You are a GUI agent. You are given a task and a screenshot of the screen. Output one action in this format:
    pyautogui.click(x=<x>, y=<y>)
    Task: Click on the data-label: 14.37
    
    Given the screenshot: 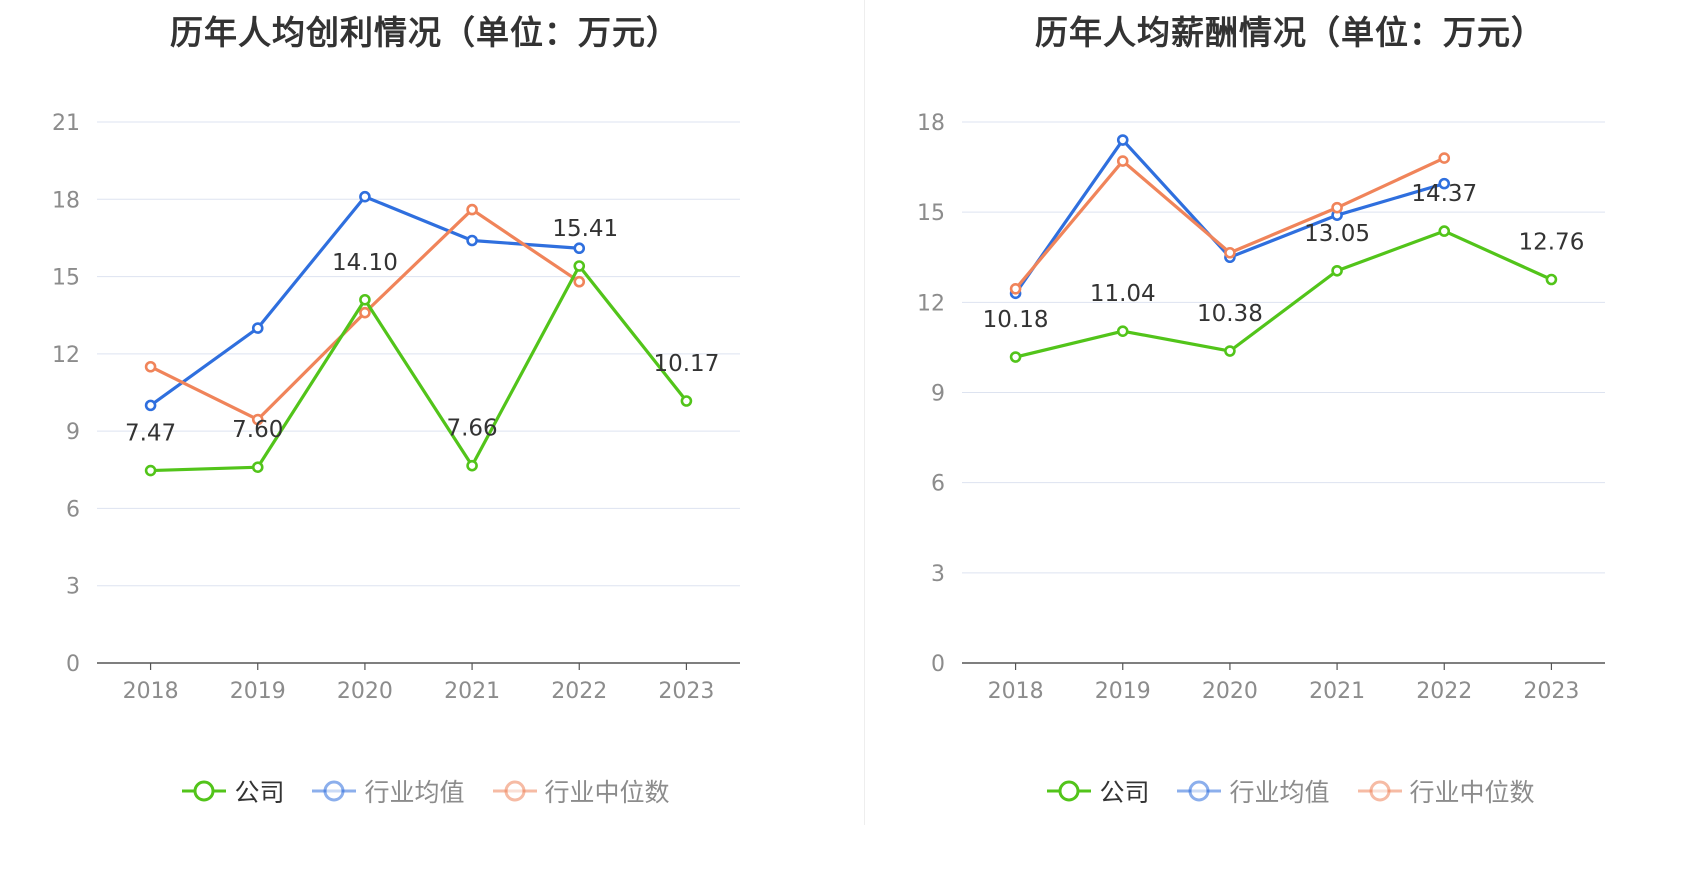 What is the action you would take?
    pyautogui.click(x=1444, y=194)
    